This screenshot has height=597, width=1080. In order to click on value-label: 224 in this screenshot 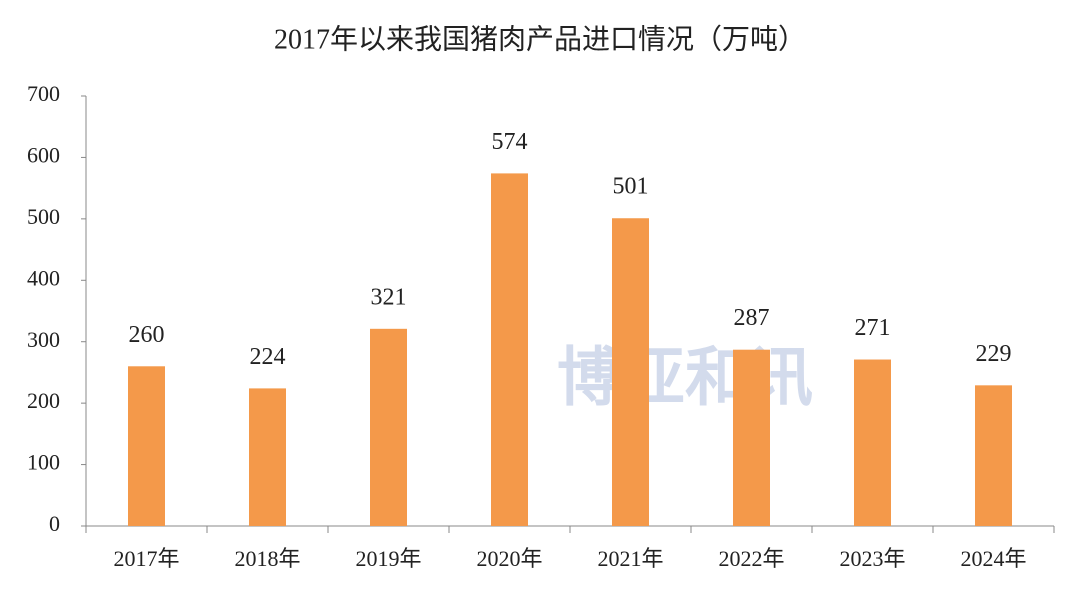, I will do `click(268, 357)`.